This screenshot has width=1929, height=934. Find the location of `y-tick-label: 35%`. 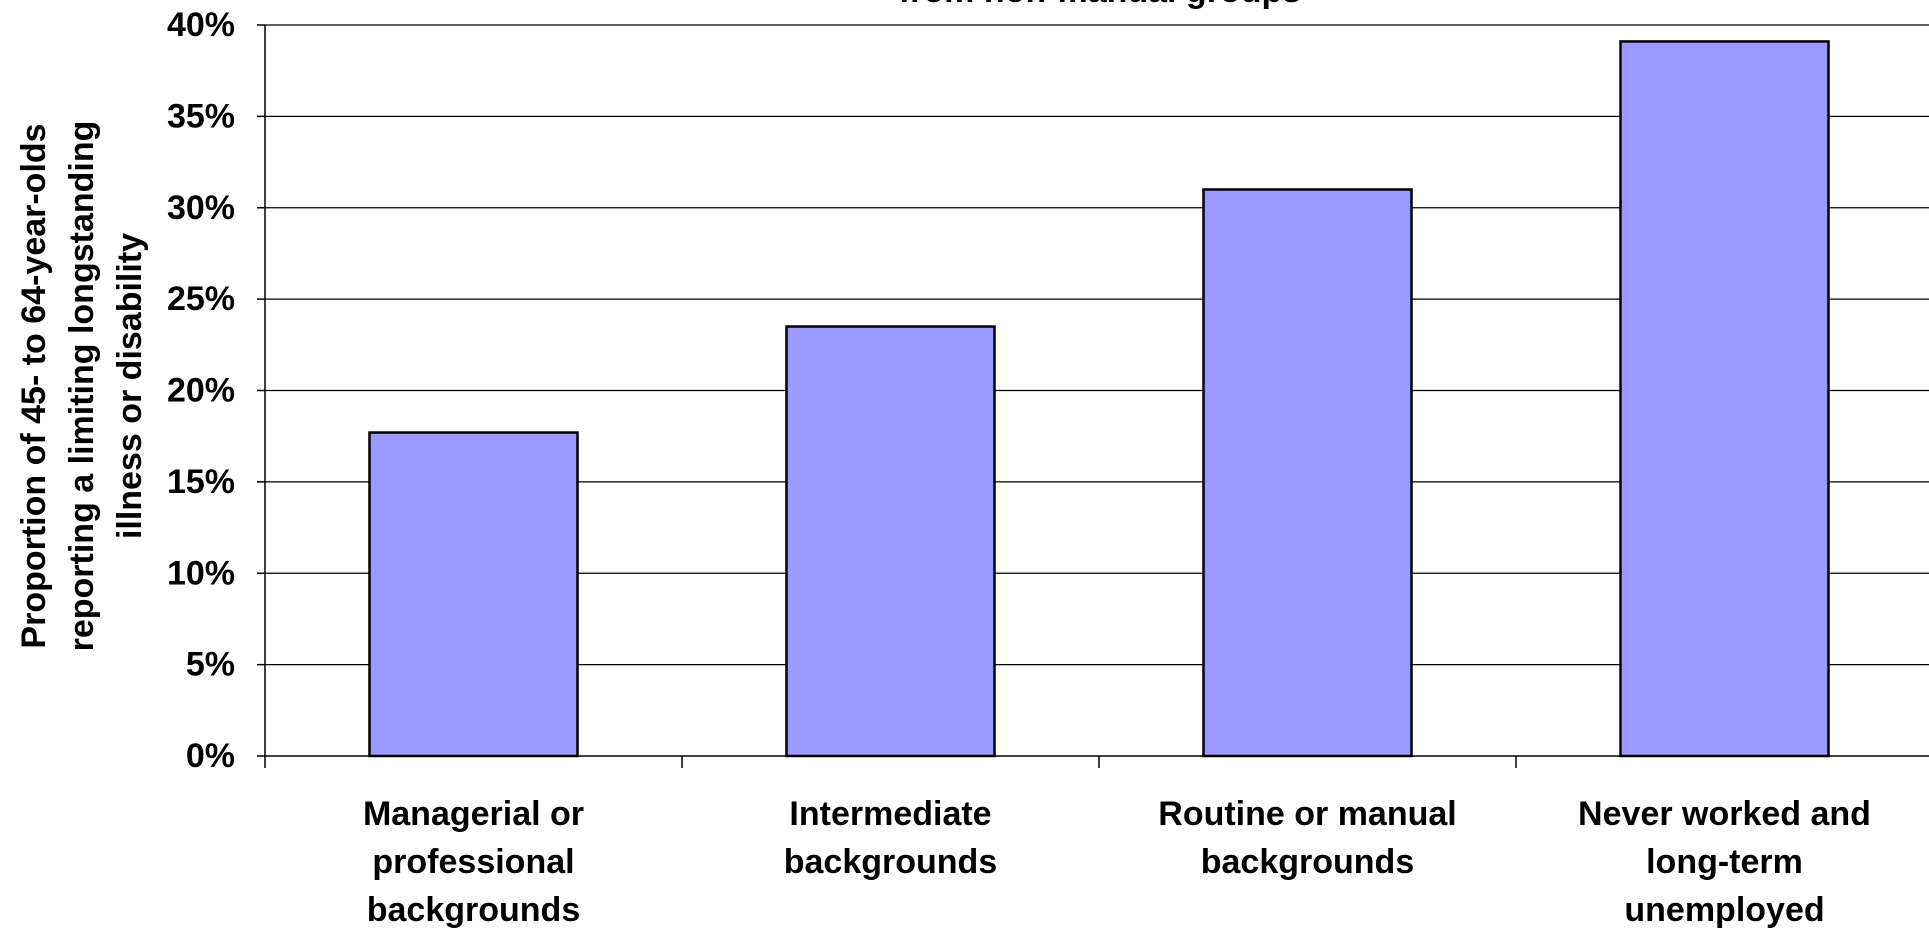

y-tick-label: 35% is located at coordinates (201, 116).